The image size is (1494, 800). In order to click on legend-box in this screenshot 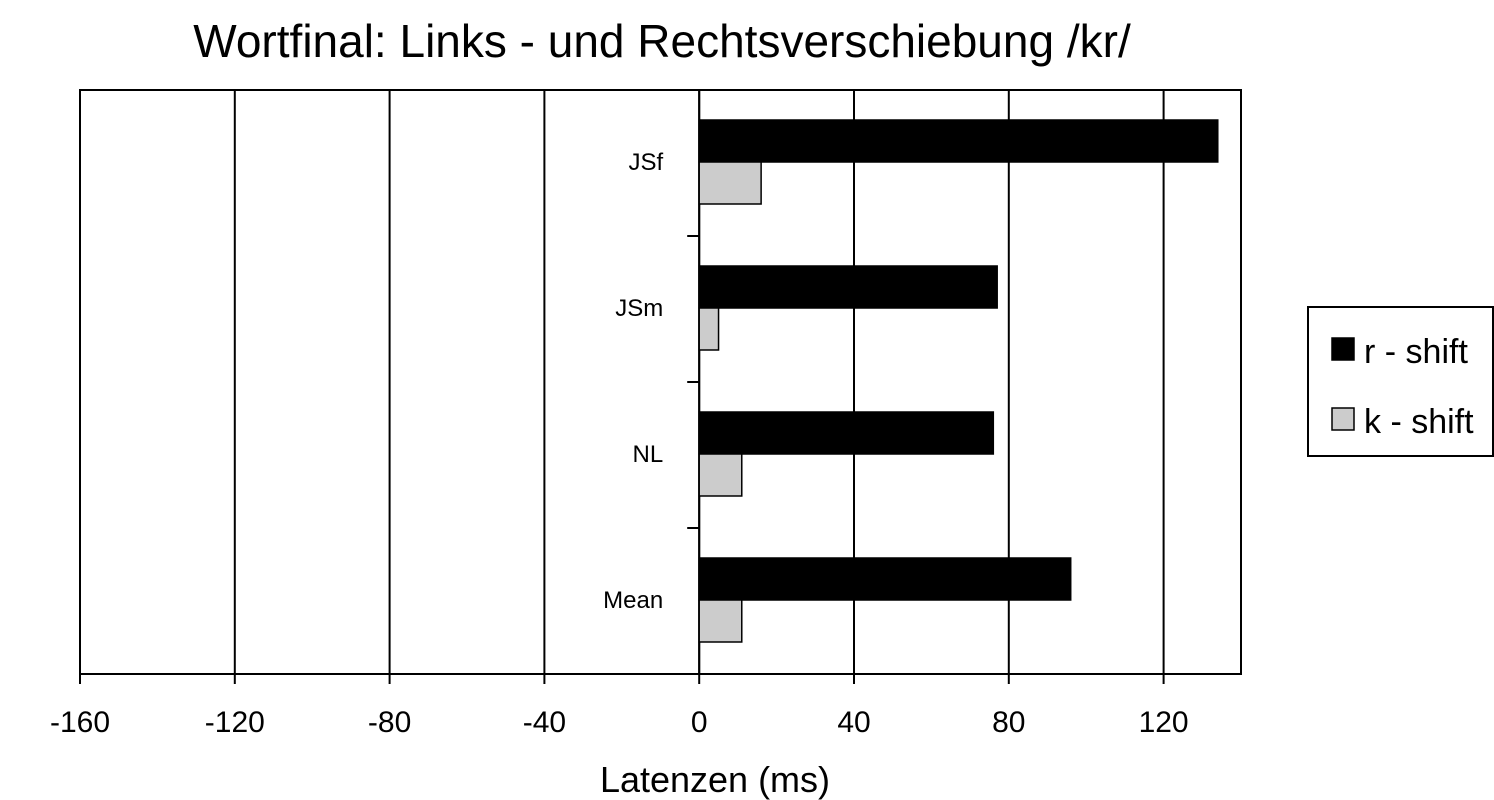, I will do `click(1400, 381)`.